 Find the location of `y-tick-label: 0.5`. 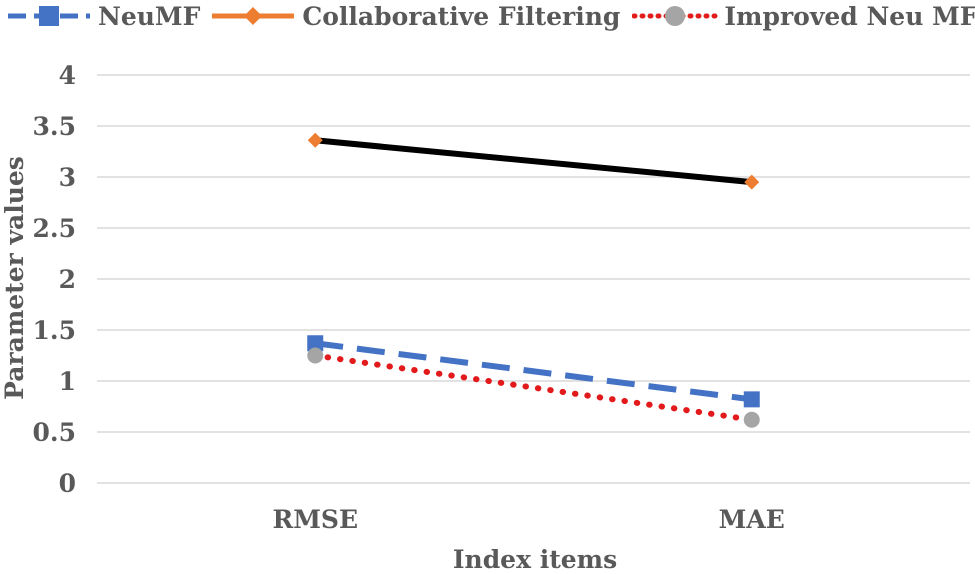

y-tick-label: 0.5 is located at coordinates (55, 432).